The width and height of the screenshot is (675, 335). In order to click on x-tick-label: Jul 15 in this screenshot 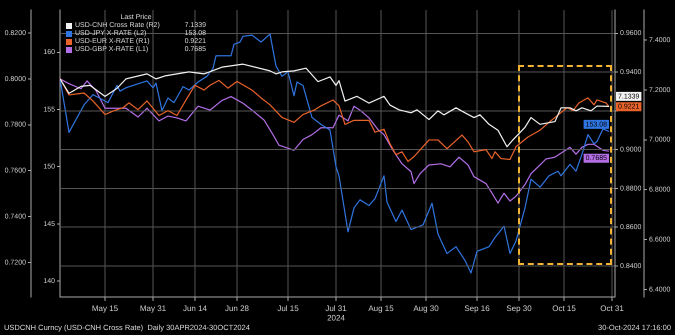, I will do `click(288, 309)`.